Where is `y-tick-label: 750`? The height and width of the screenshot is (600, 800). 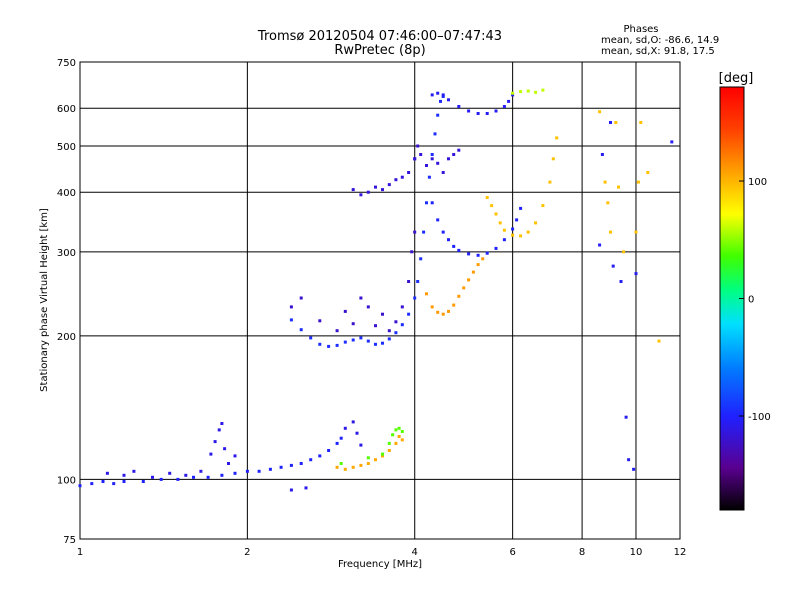
y-tick-label: 750 is located at coordinates (66, 63).